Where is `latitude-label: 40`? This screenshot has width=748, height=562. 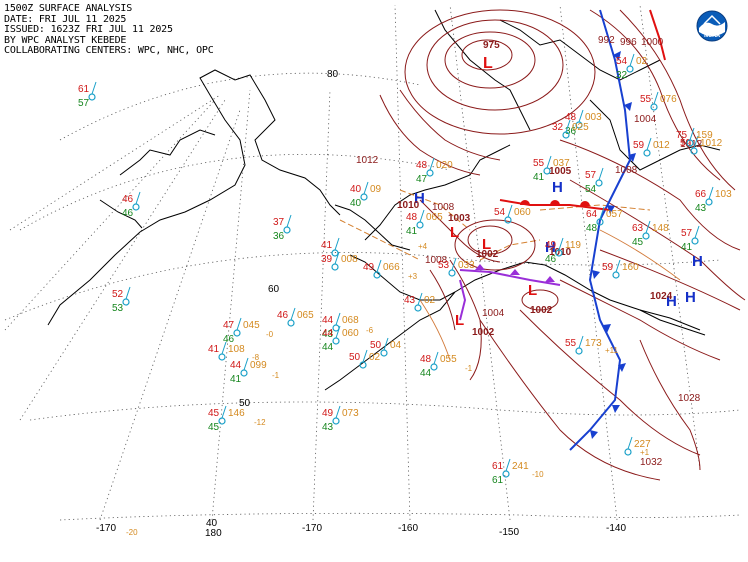
latitude-label: 40 is located at coordinates (212, 523).